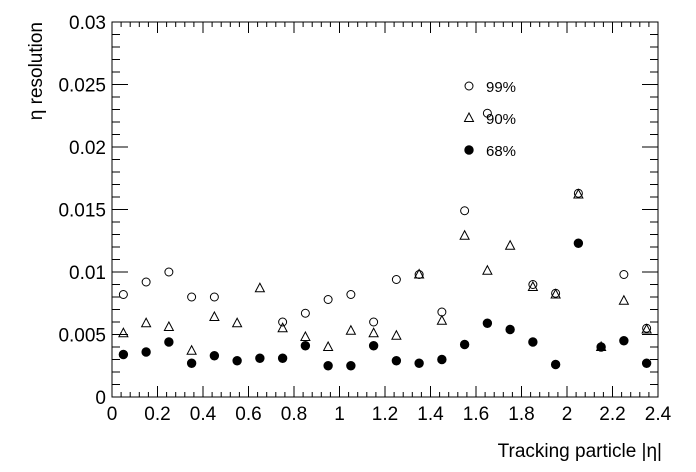 This screenshot has width=696, height=472. Describe the element at coordinates (82, 336) in the screenshot. I see `y-tick-label: 0.005` at that location.